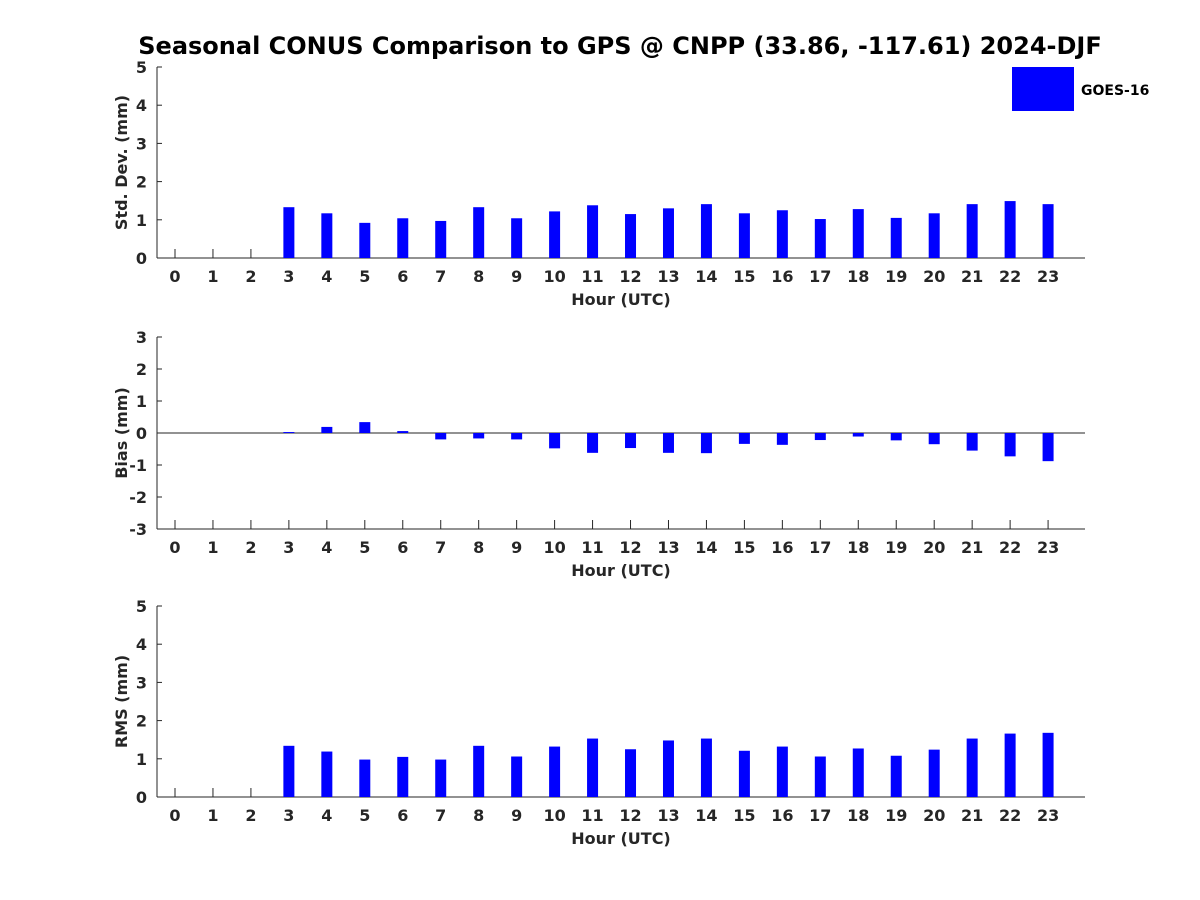 This screenshot has height=900, width=1200. I want to click on bias-y-axis-label: Bias (mm), so click(121, 433).